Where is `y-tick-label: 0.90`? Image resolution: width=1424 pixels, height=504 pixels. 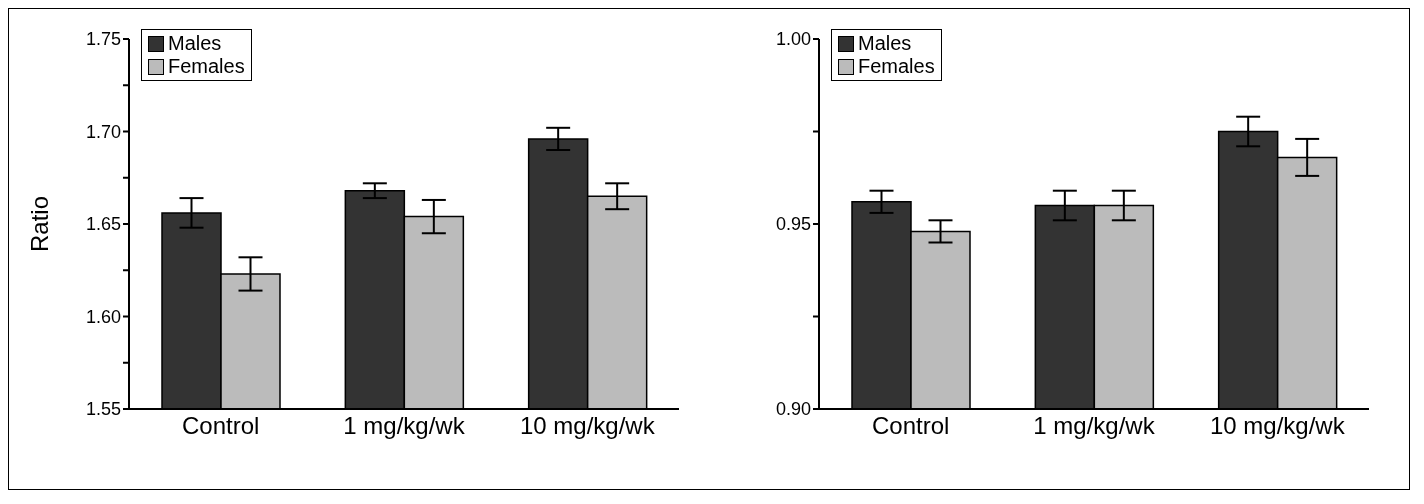
y-tick-label: 0.90 is located at coordinates (793, 409).